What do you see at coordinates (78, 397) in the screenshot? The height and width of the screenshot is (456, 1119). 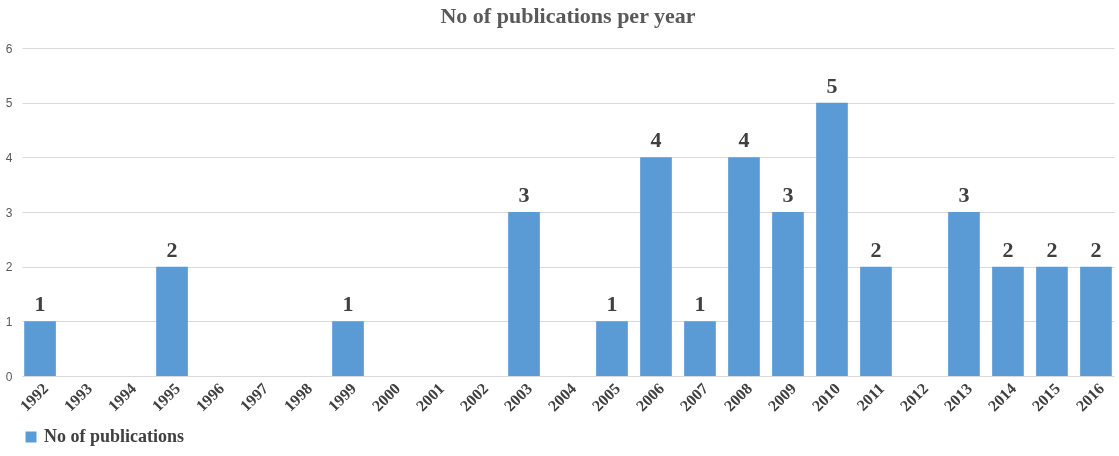 I see `x-tick-label: 1993` at bounding box center [78, 397].